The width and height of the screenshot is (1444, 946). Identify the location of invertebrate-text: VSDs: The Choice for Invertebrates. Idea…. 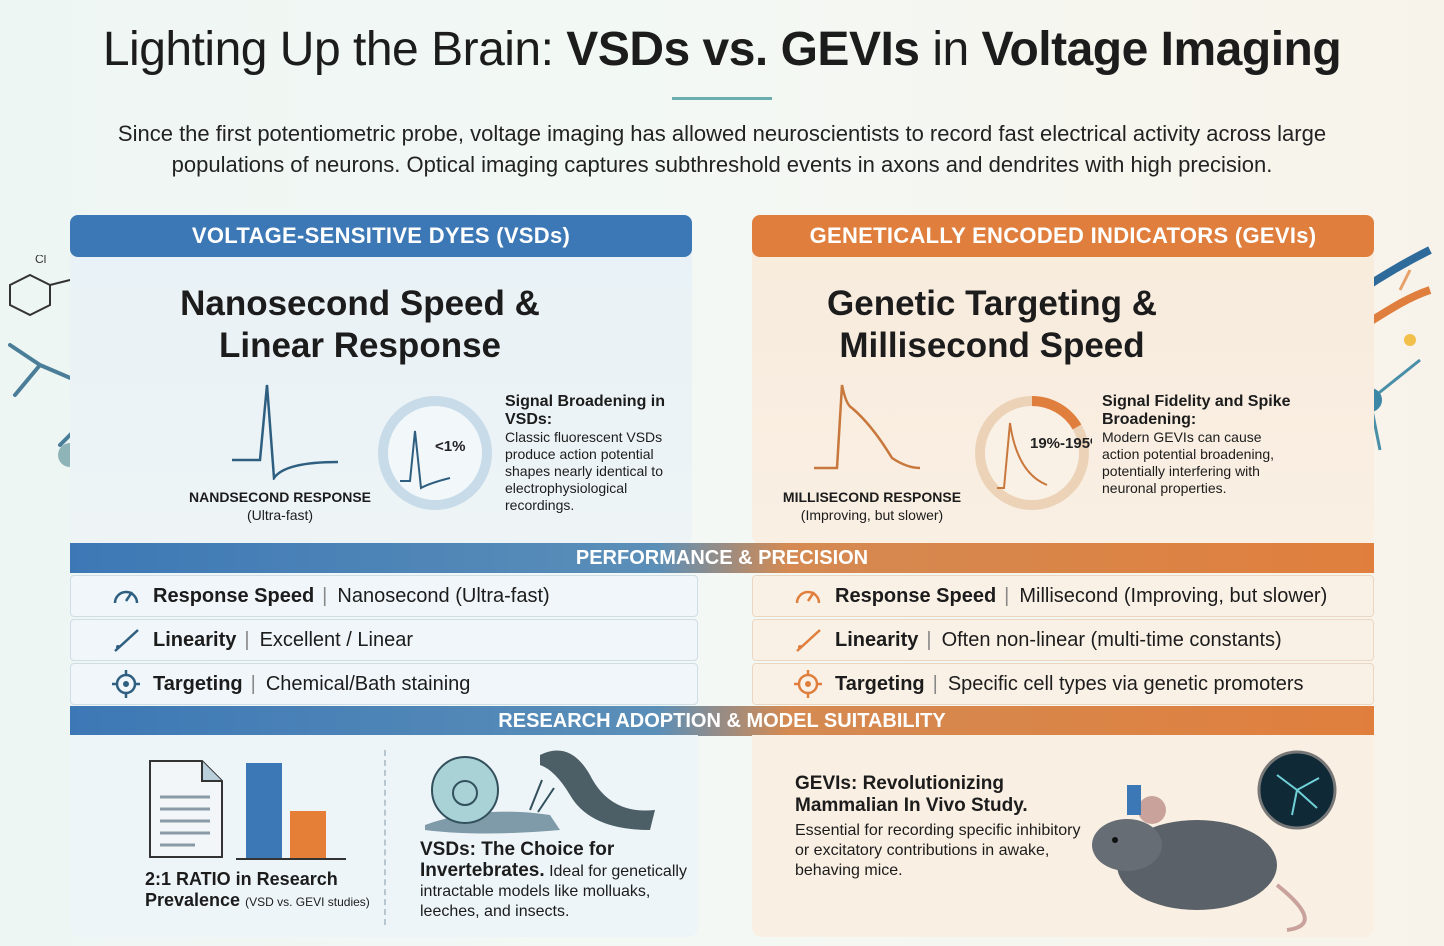
(555, 881).